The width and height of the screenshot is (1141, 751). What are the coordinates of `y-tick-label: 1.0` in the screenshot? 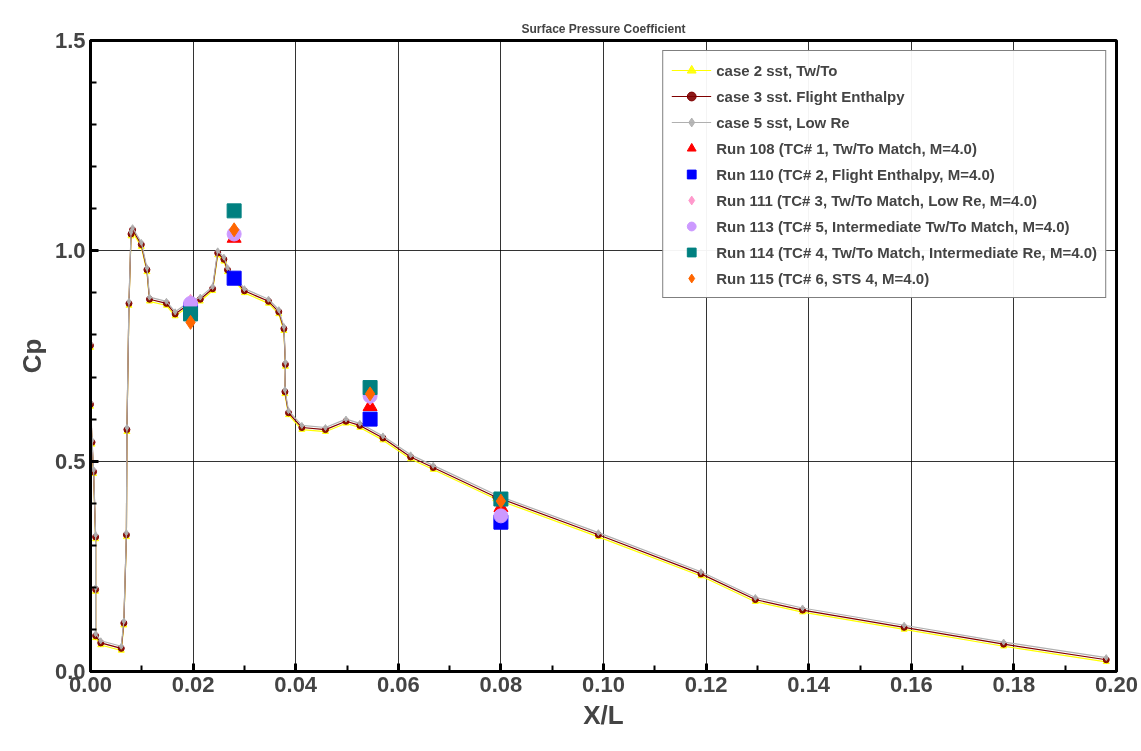 It's located at (70, 251).